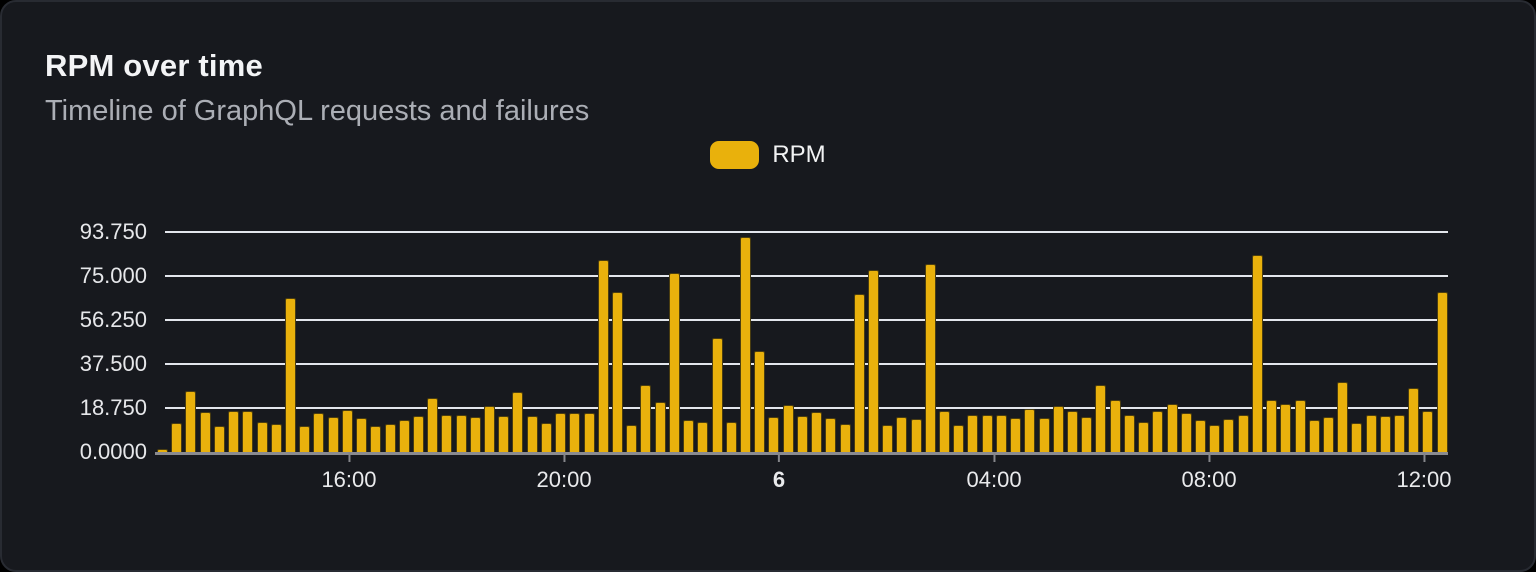 Image resolution: width=1536 pixels, height=572 pixels. What do you see at coordinates (113, 231) in the screenshot?
I see `y-axis-label: 93.750` at bounding box center [113, 231].